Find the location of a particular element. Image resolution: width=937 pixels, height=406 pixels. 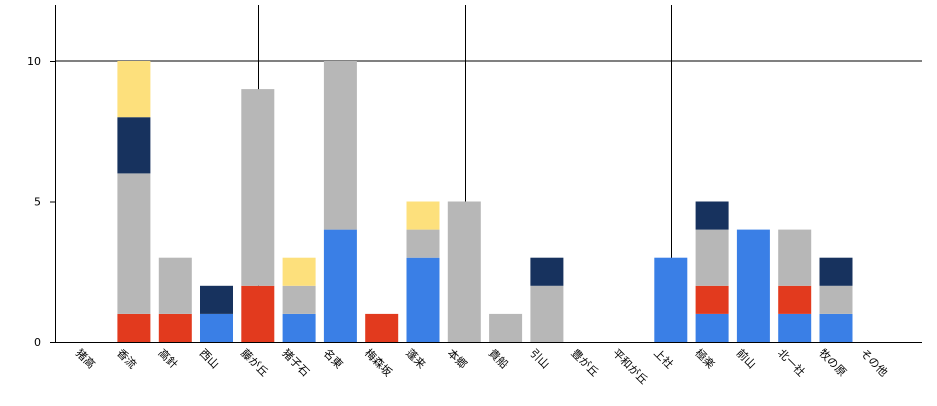

category-label: 北一社 is located at coordinates (791, 362).